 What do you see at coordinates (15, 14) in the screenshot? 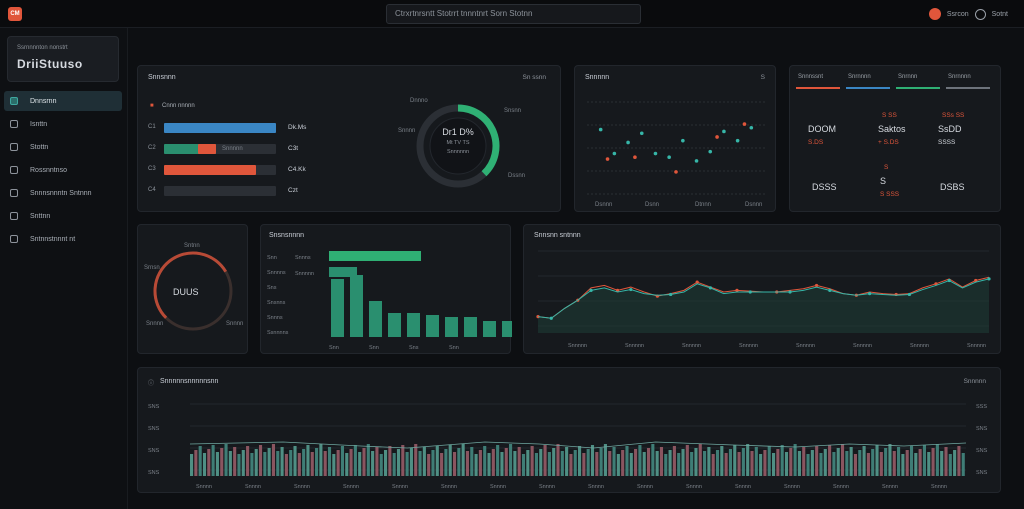
I see `app-logo: CM` at bounding box center [15, 14].